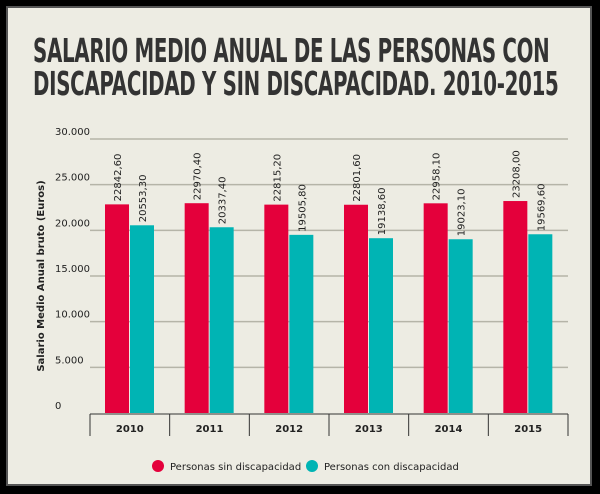 This screenshot has width=600, height=494. What do you see at coordinates (369, 429) in the screenshot?
I see `x-tick-label: 2013` at bounding box center [369, 429].